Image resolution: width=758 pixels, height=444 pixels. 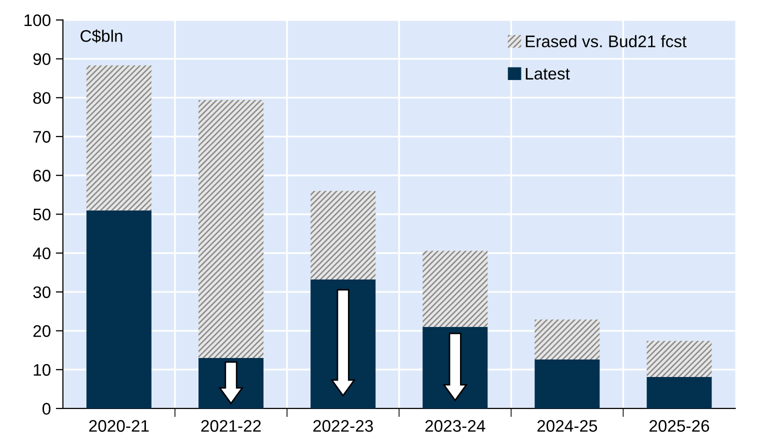 What do you see at coordinates (231, 426) in the screenshot?
I see `x-tick-label: 2021-22` at bounding box center [231, 426].